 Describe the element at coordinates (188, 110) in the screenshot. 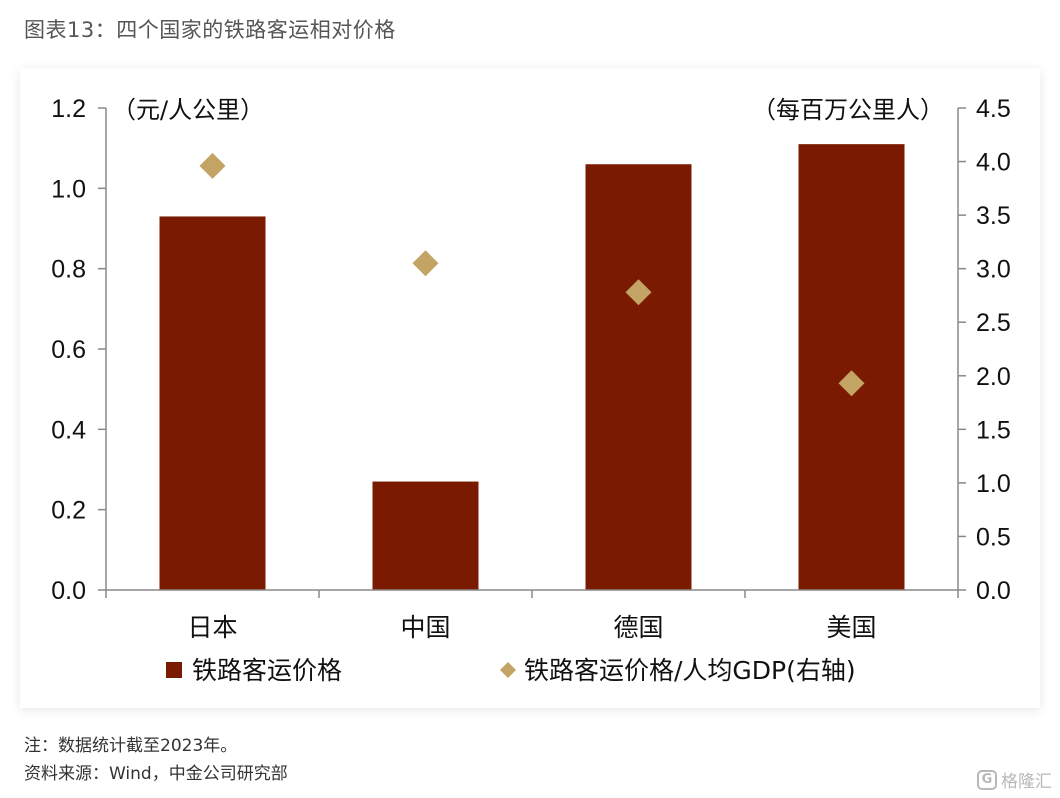

I see `left-axis-unit-label: （元/人公里）` at that location.